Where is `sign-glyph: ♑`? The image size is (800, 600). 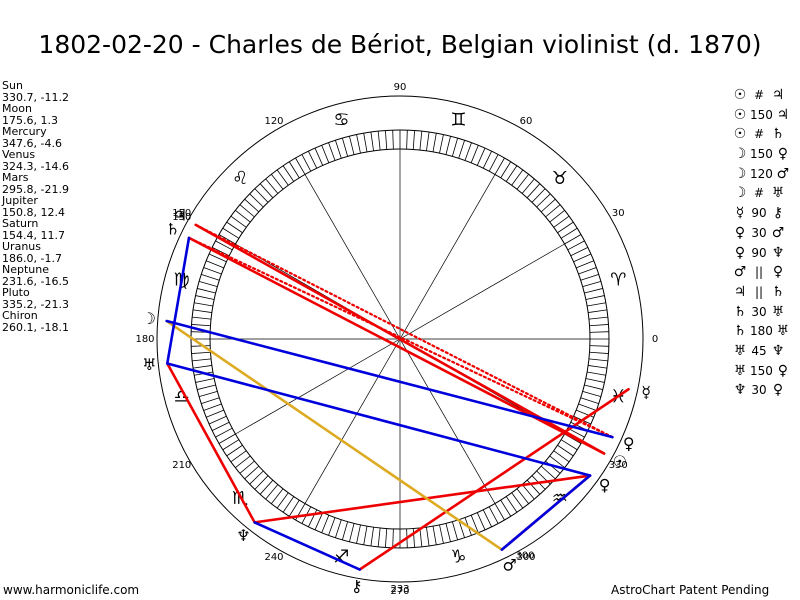 sign-glyph: ♑ is located at coordinates (458, 556).